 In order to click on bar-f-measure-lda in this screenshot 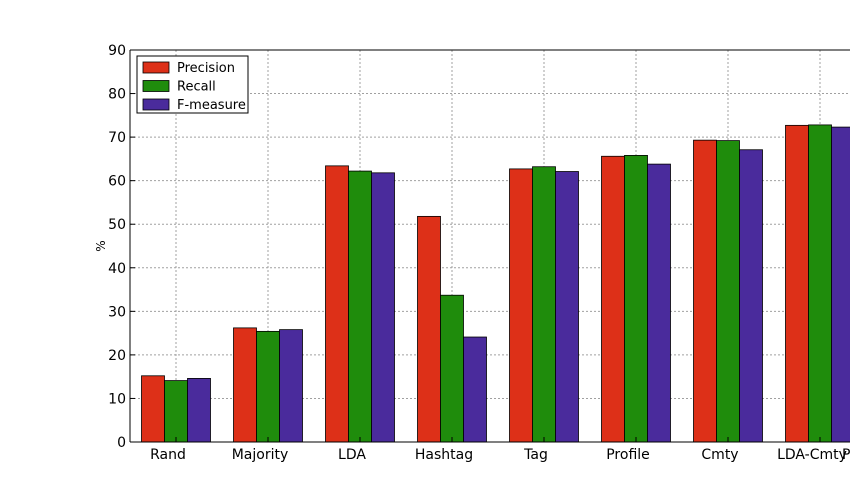, I will do `click(383, 307)`.